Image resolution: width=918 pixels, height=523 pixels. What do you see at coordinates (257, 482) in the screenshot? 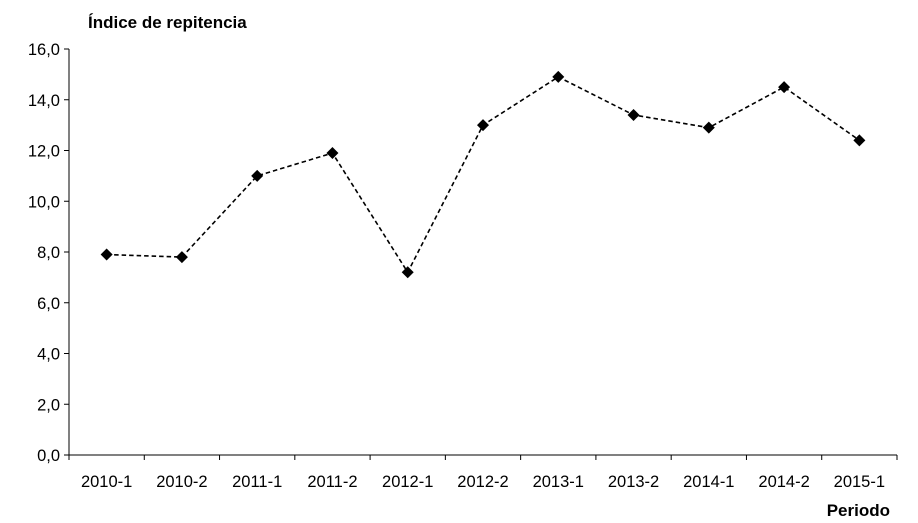
I see `x-tick-label: 2011-1` at bounding box center [257, 482].